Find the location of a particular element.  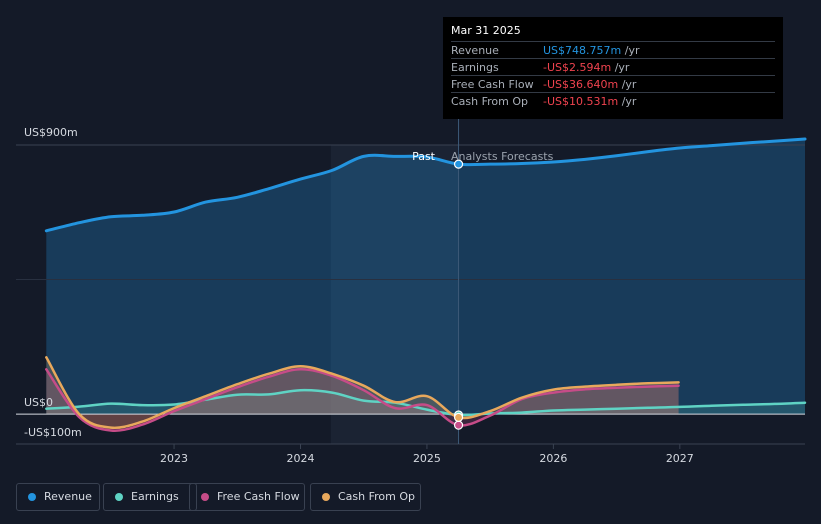

series-line-free-cash-flow is located at coordinates (362, 400).